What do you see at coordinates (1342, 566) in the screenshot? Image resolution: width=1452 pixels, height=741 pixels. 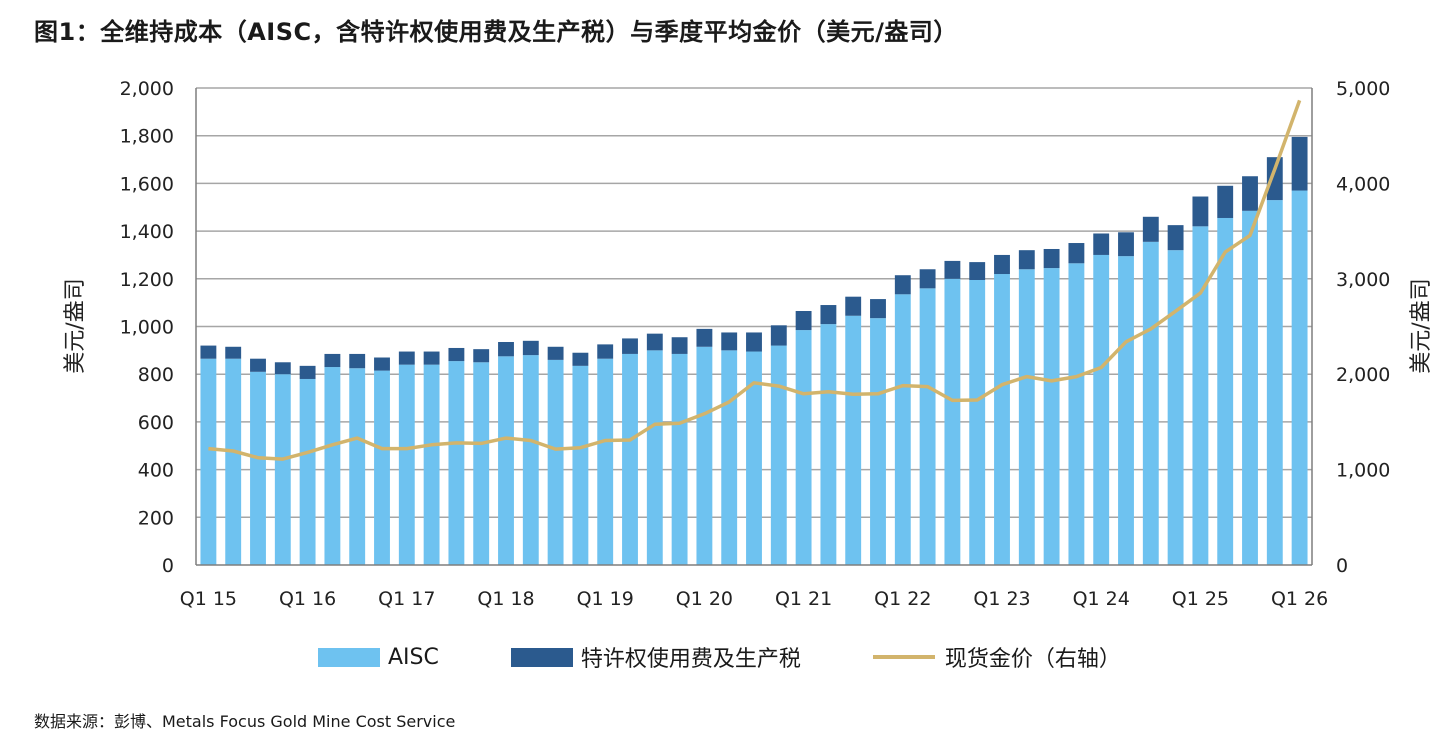 I see `y-tick-label-right: 0` at bounding box center [1342, 566].